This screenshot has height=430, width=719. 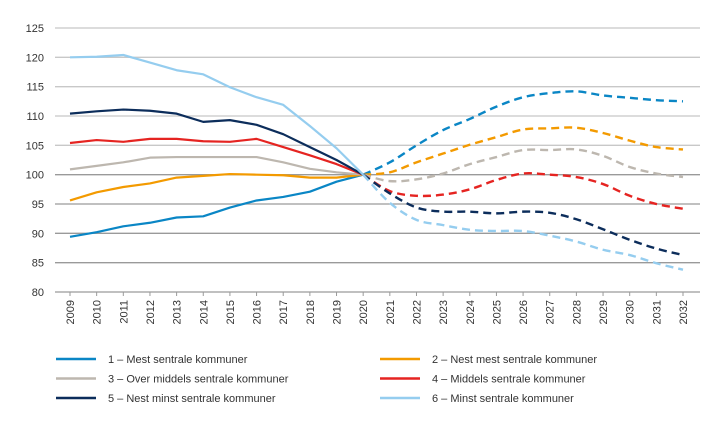 I want to click on legend-label: 4 – Middels sentrale kommuner, so click(x=509, y=380).